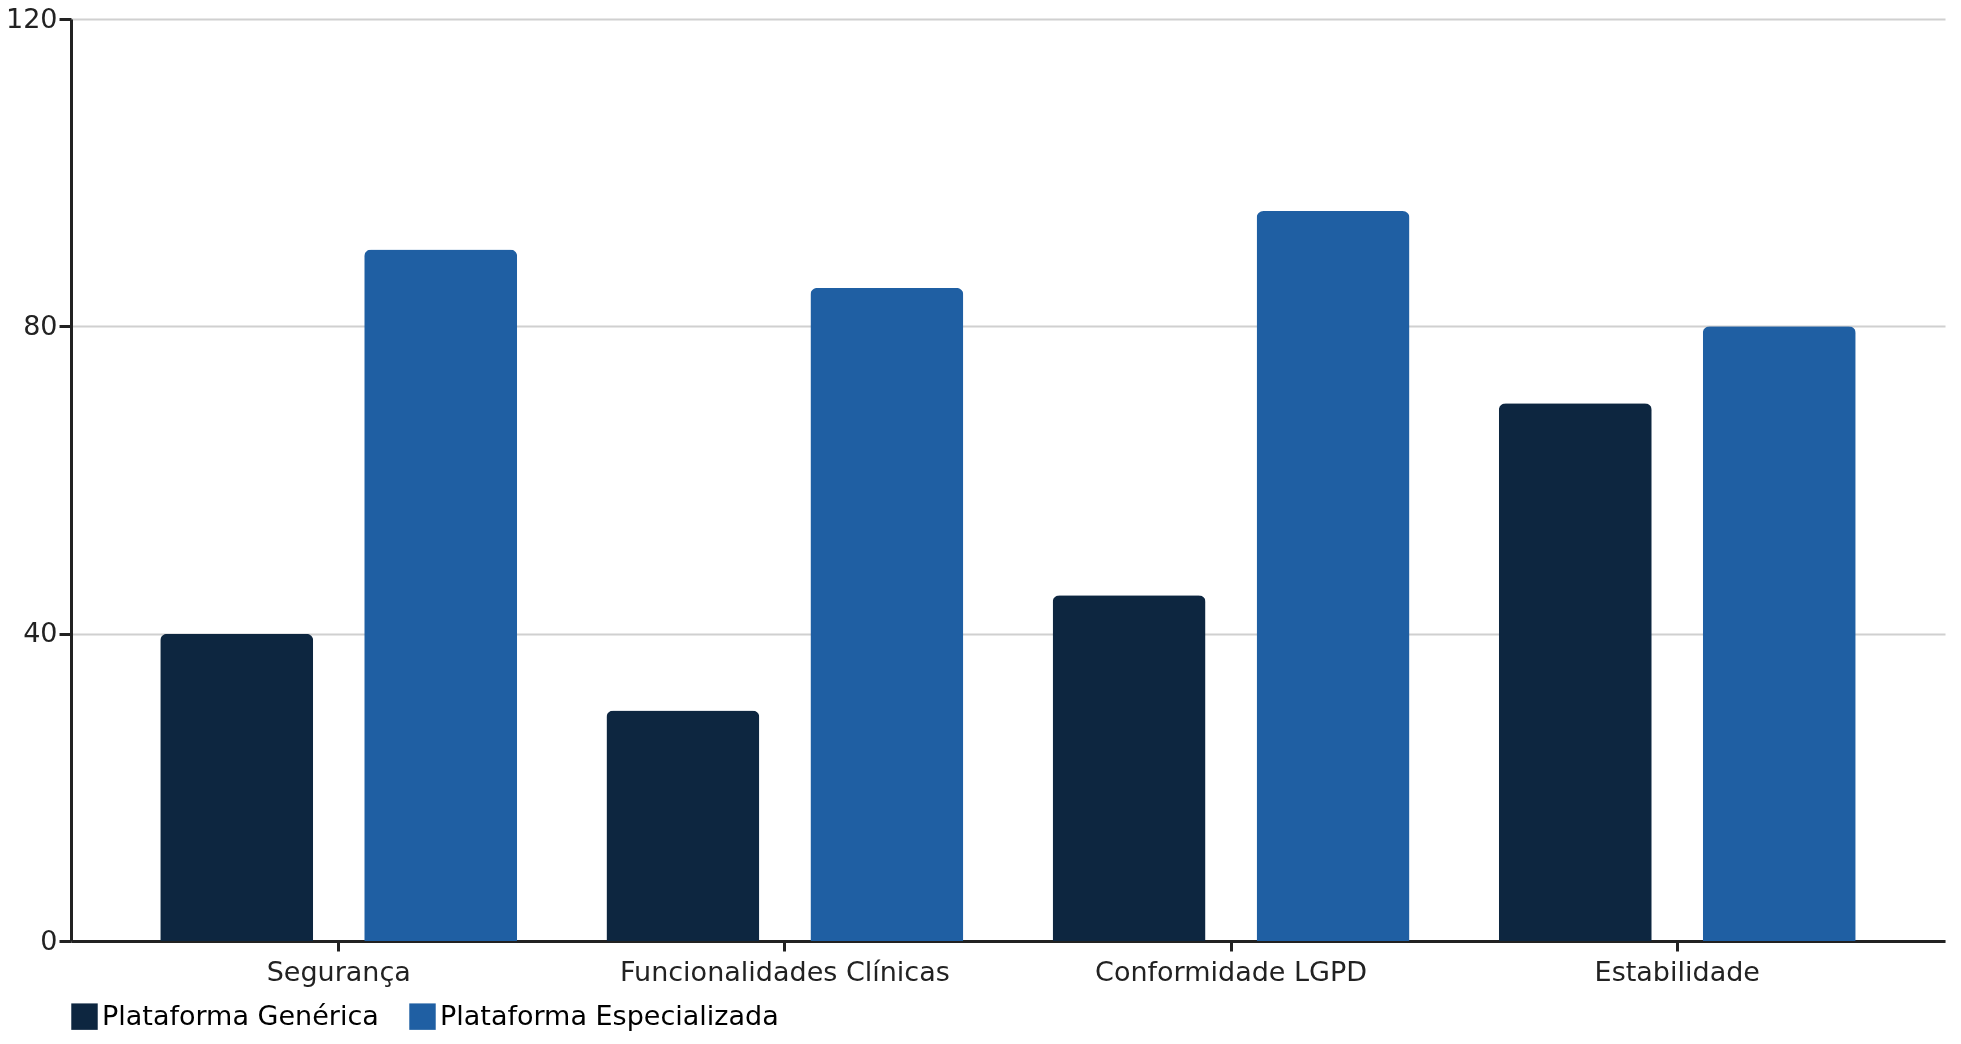  I want to click on y-tick-label: 120, so click(31, 18).